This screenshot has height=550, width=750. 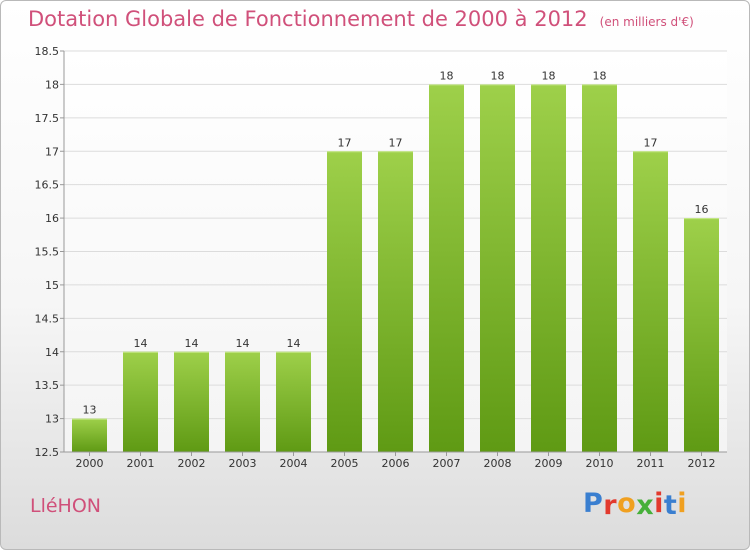 I want to click on x-tick-label: 2012, so click(x=702, y=463).